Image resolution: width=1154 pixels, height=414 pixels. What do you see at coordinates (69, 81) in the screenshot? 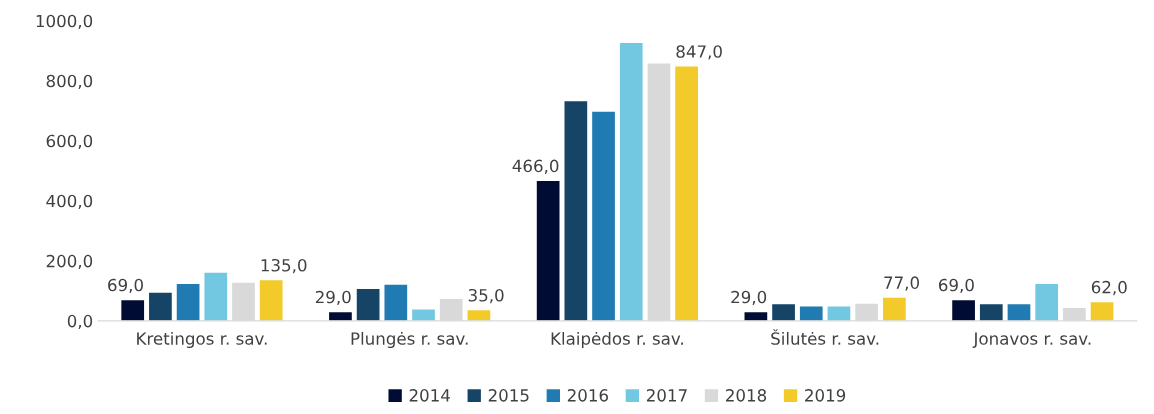
I see `y-tick-label: 800,0` at bounding box center [69, 81].